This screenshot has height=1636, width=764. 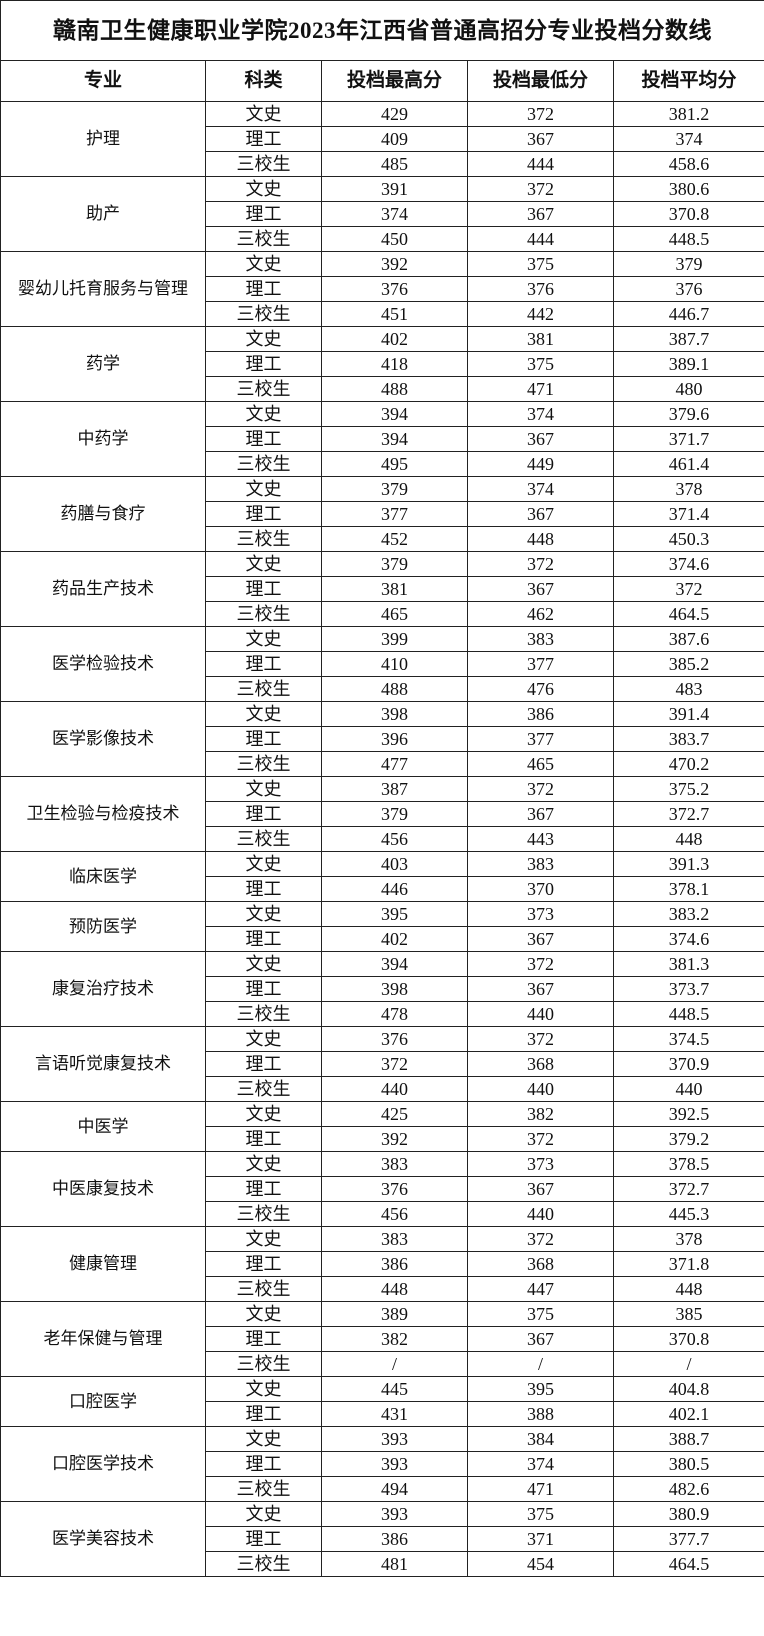 I want to click on table-row: 三校生 465 462 464.5, so click(x=382, y=614).